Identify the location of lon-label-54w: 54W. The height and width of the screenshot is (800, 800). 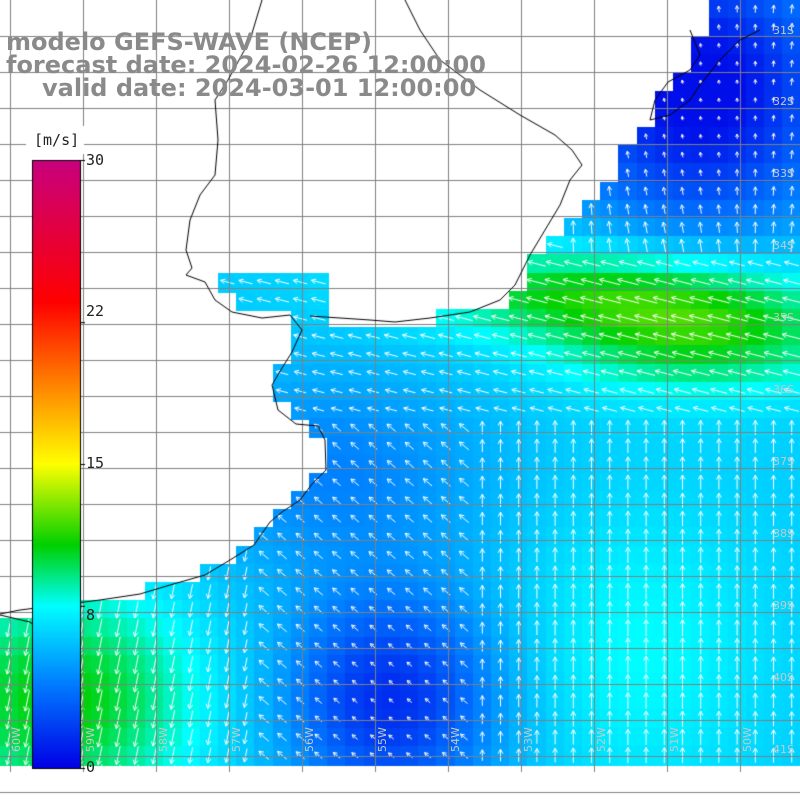
(455, 739).